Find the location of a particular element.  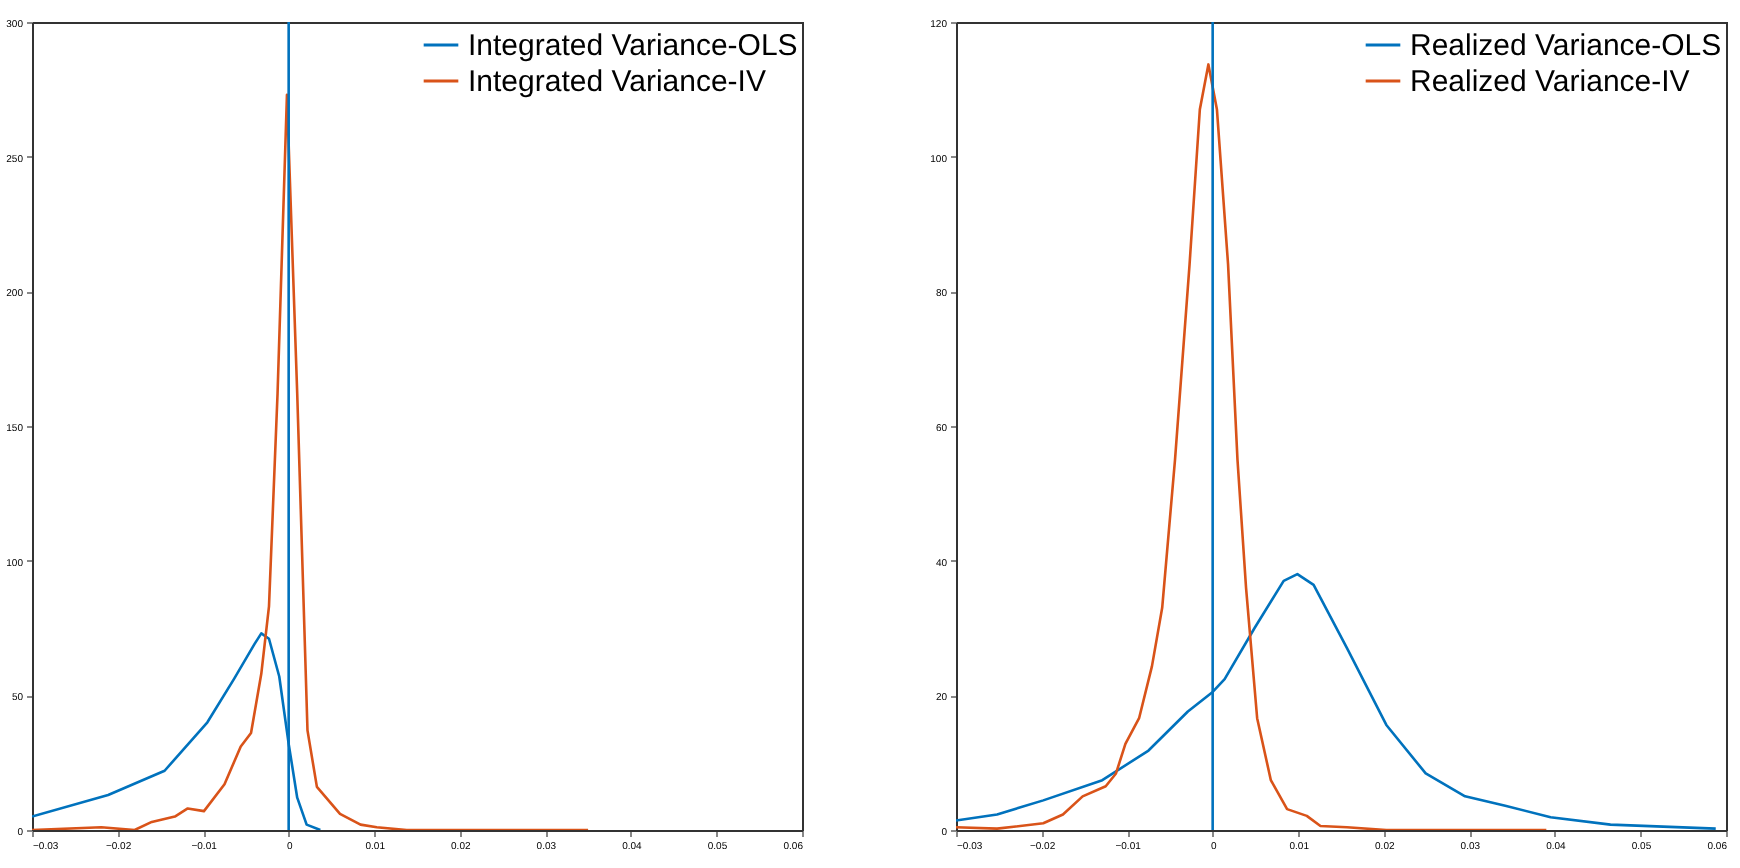

legend-label: Integrated Variance-OLS is located at coordinates (633, 46).